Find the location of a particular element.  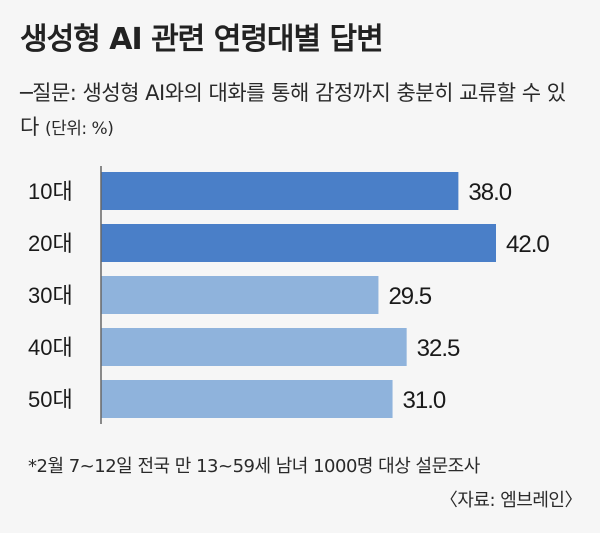

unit-label: (단위: %) is located at coordinates (79, 129).